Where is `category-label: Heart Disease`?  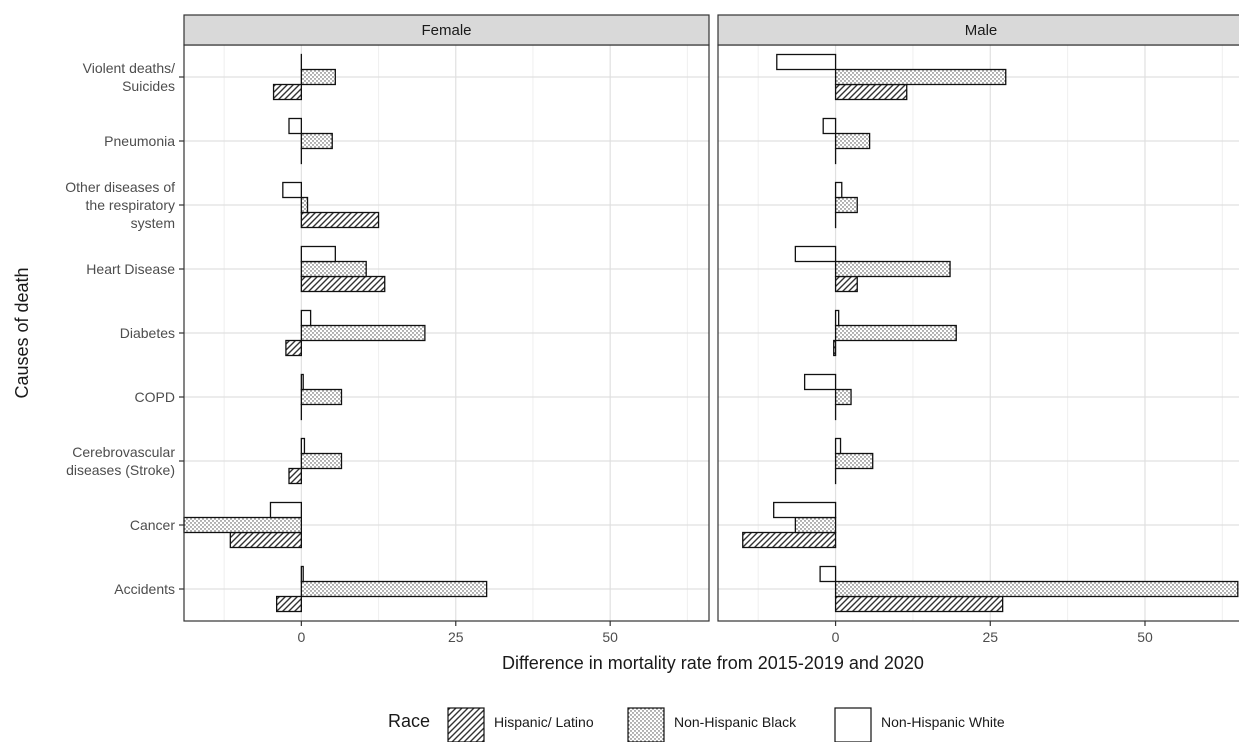
category-label: Heart Disease is located at coordinates (130, 269).